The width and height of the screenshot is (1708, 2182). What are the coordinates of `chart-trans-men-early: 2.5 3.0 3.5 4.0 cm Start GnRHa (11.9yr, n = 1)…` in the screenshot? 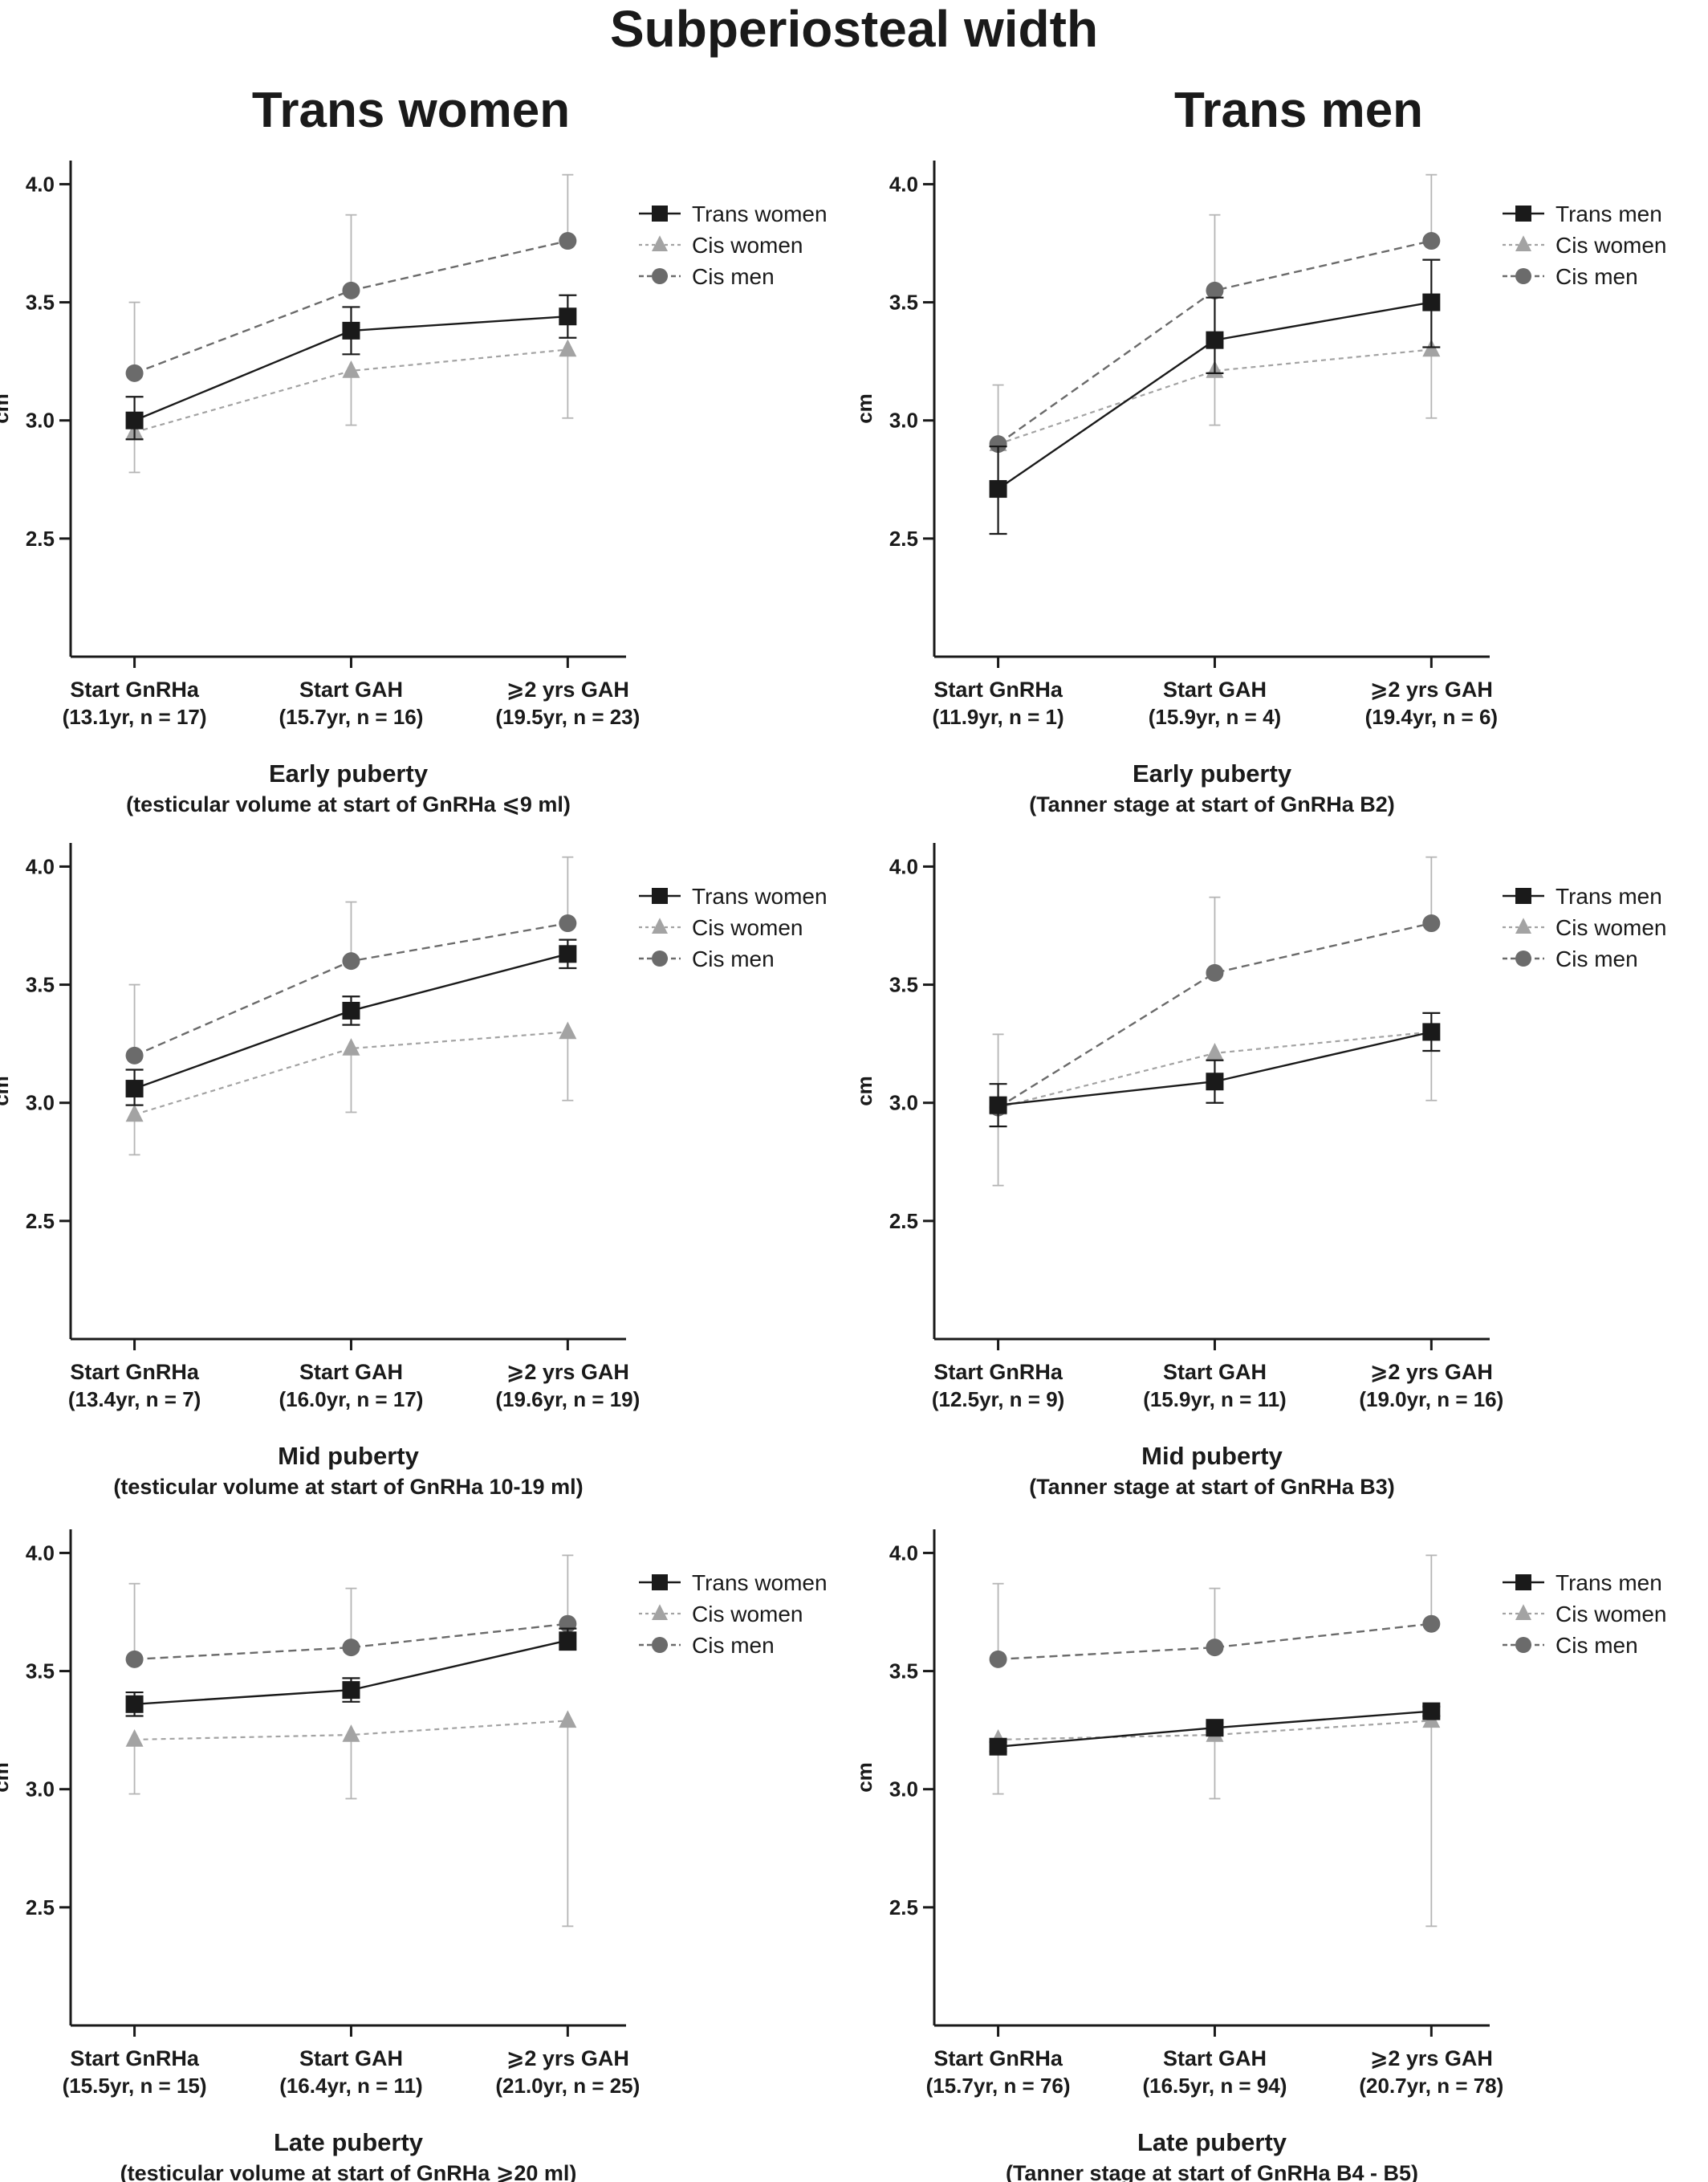 It's located at (1259, 488).